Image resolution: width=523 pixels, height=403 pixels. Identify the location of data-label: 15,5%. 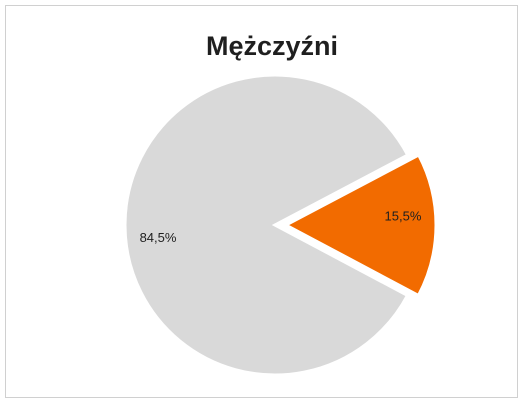
(403, 216).